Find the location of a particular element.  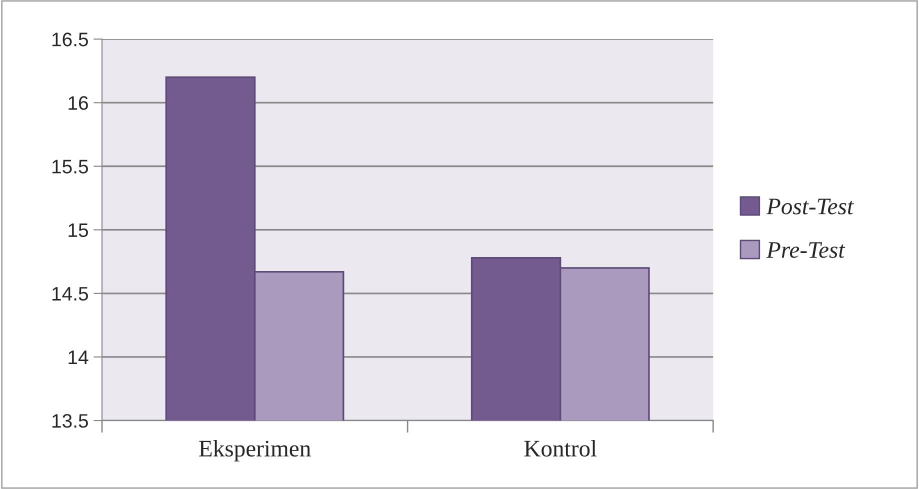

x-tick-label: Eksperimen is located at coordinates (255, 451).